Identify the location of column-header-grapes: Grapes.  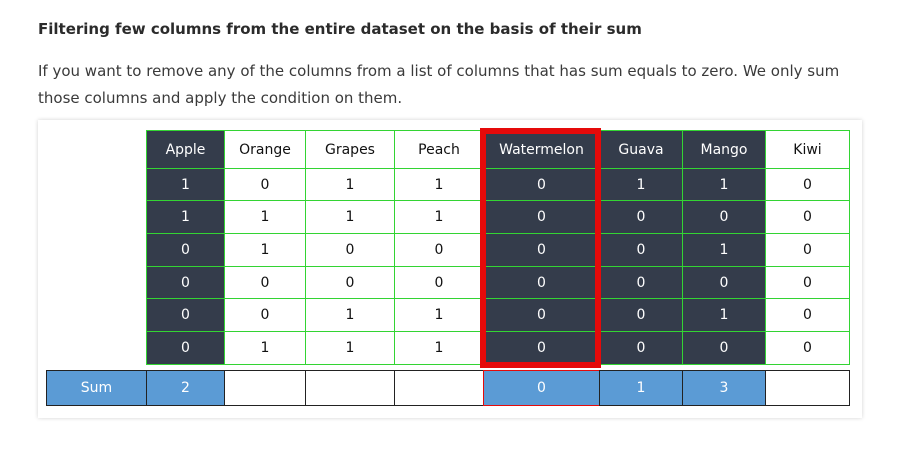
(350, 149).